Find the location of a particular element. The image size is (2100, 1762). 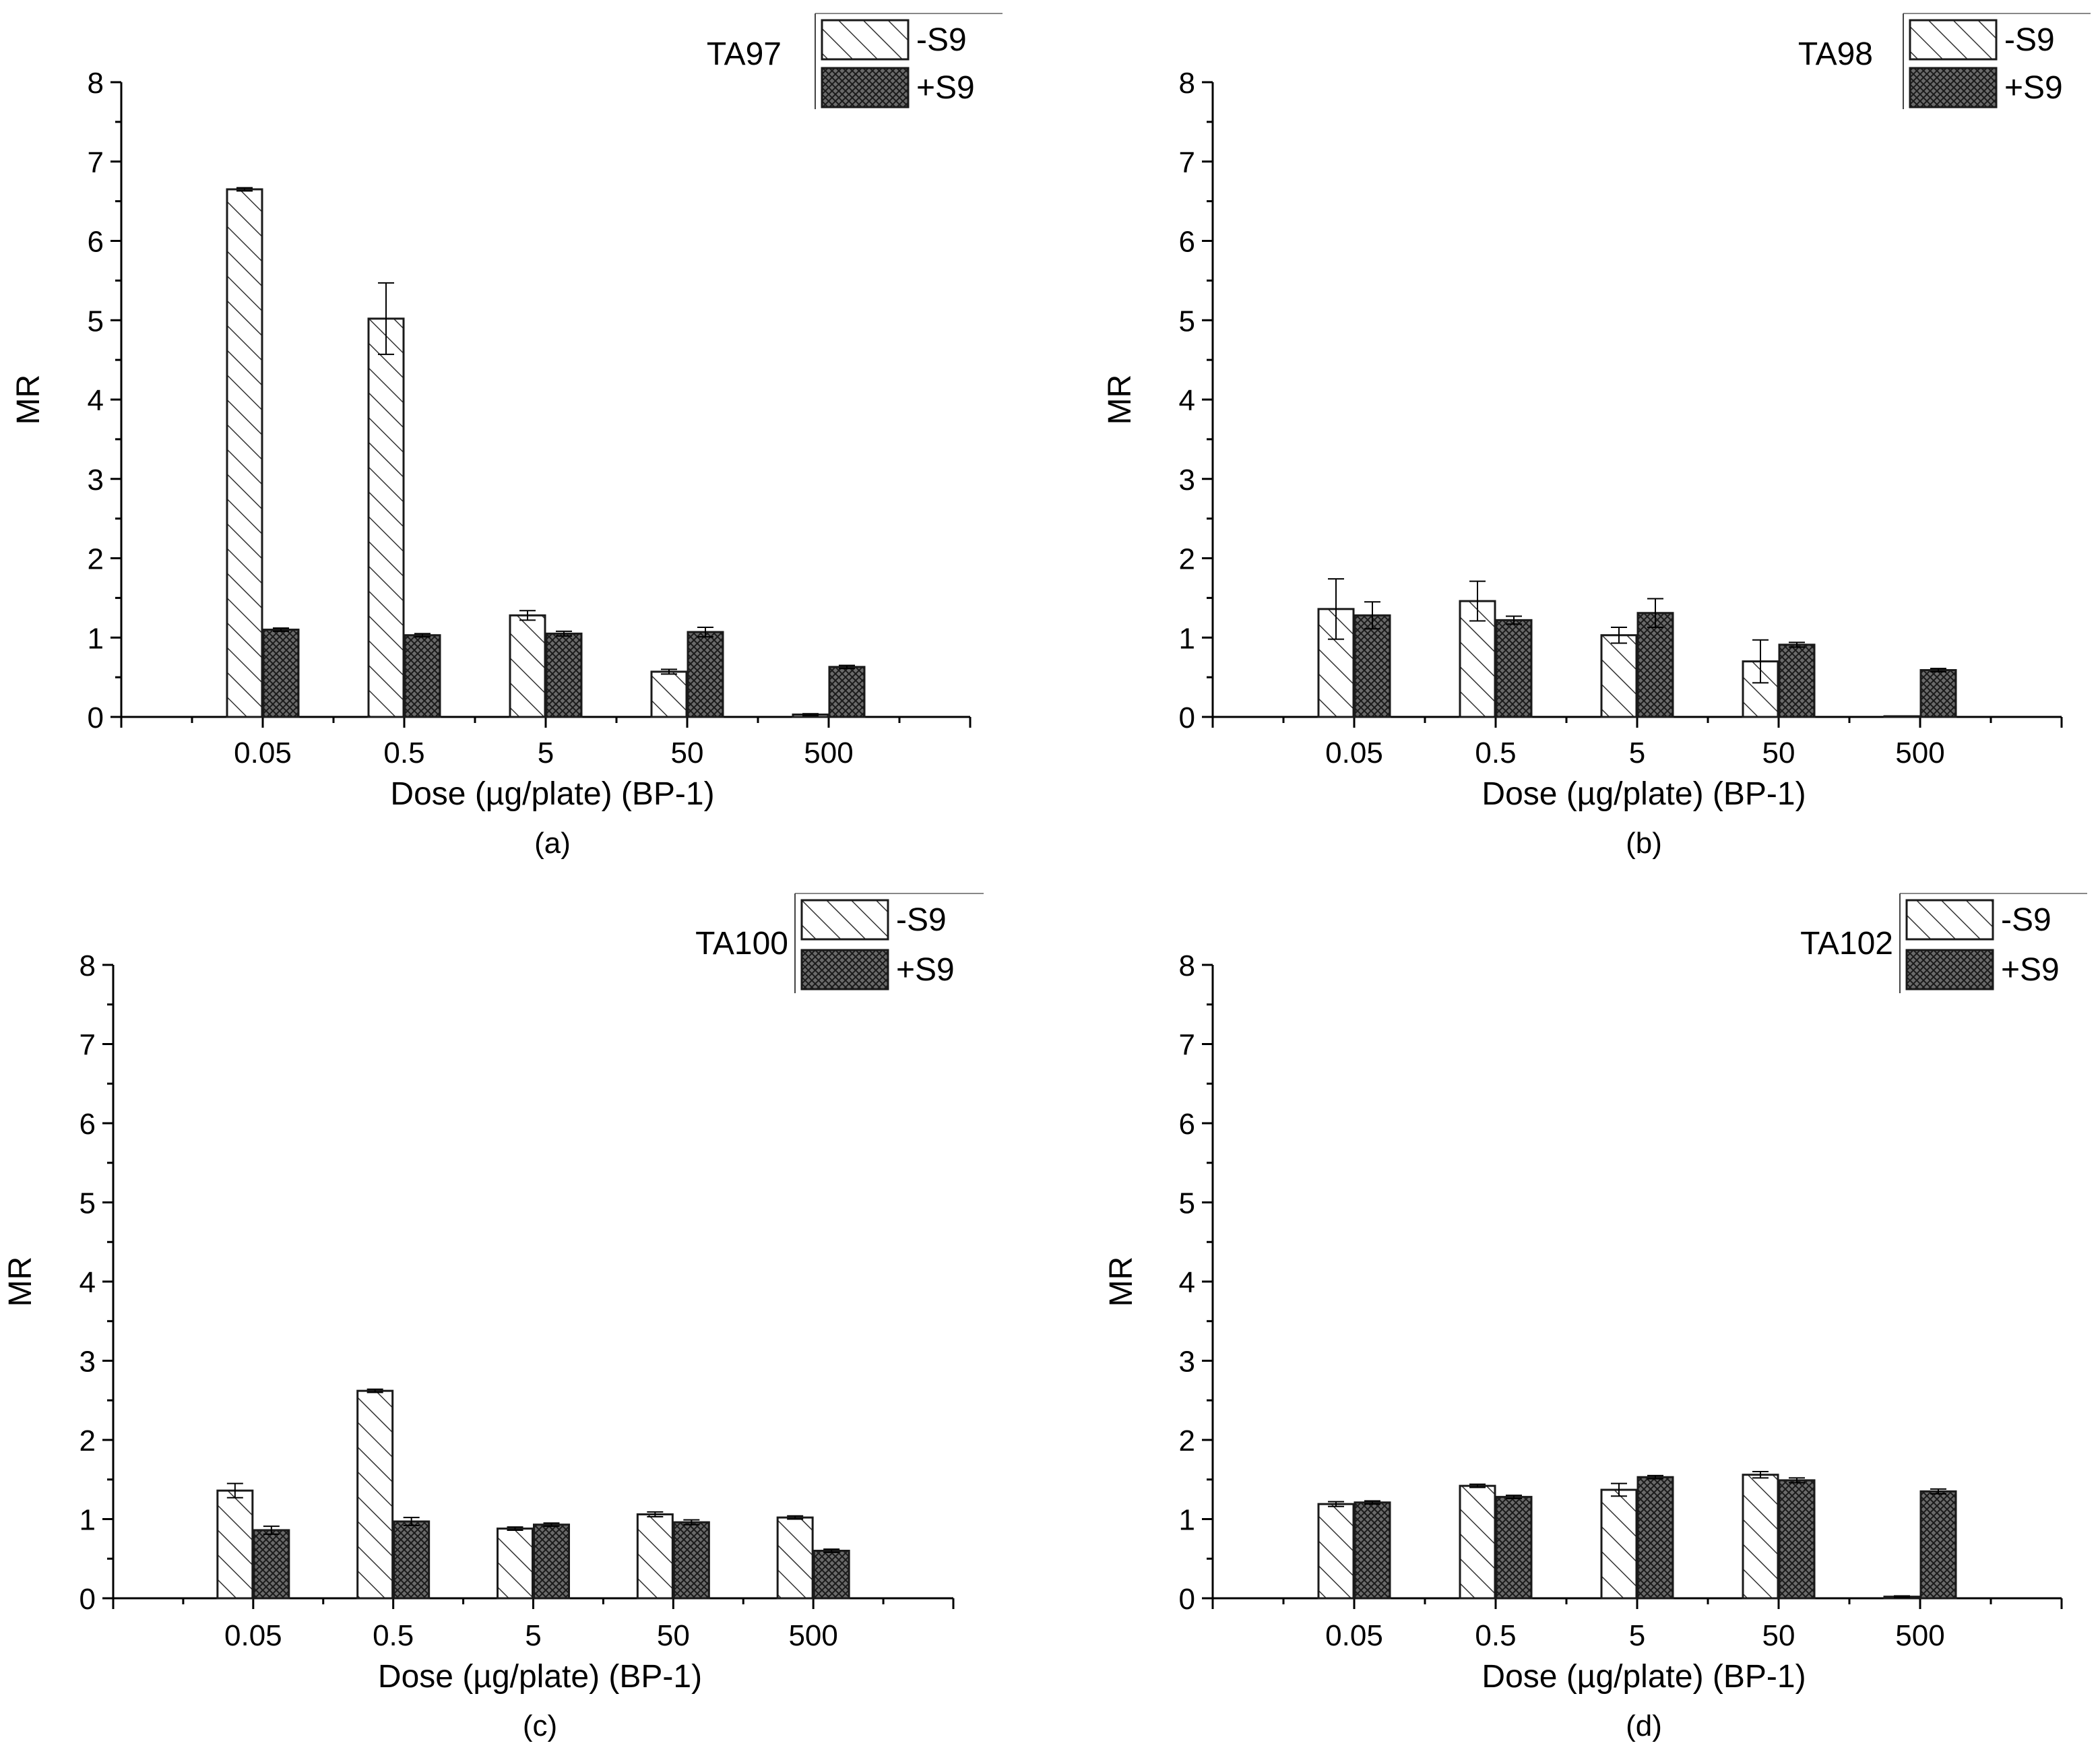

strain-title: TA97 is located at coordinates (744, 54).